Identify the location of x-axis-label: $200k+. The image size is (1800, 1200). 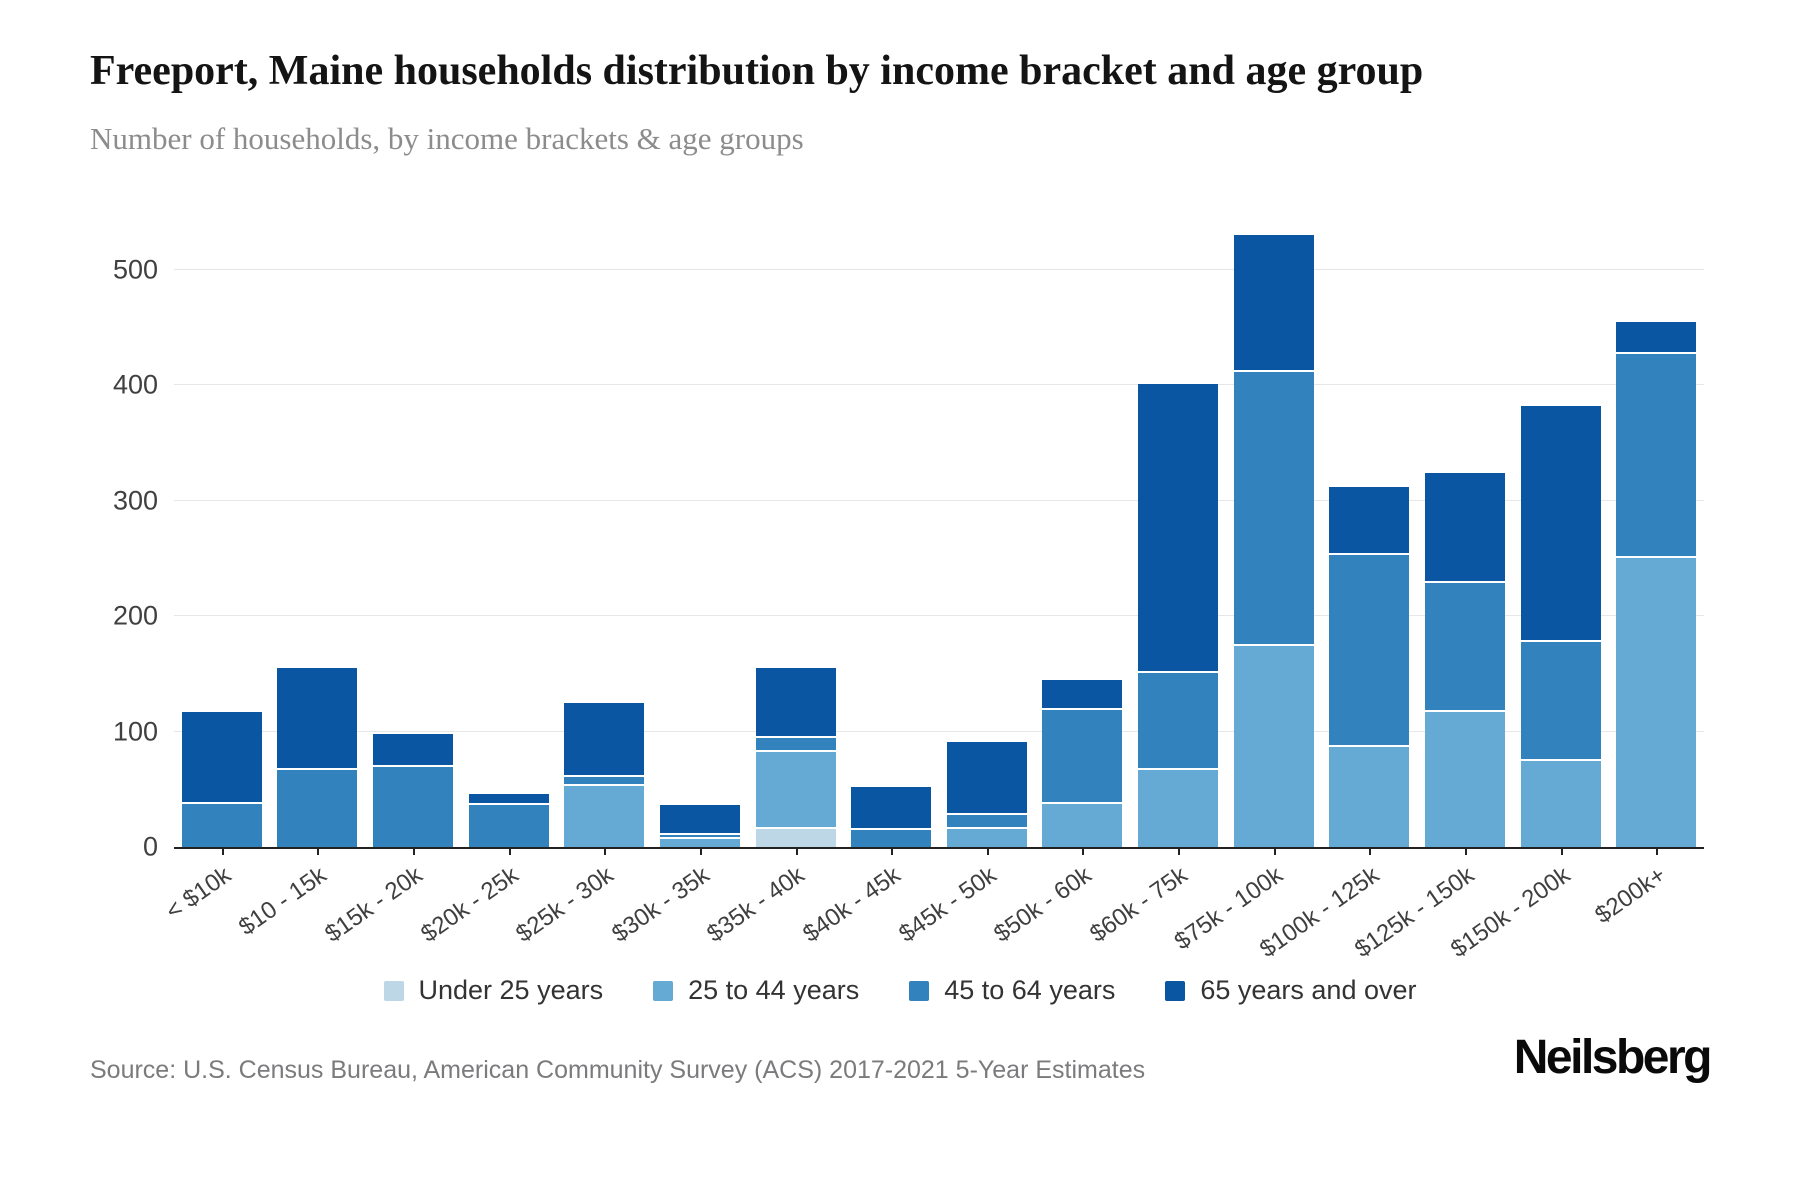
(1630, 895).